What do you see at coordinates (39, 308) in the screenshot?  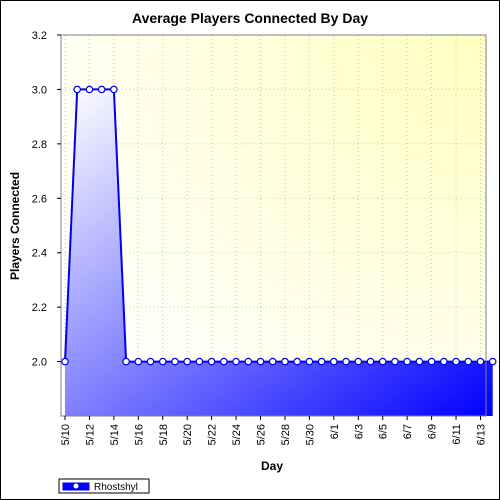 I see `y-tick-label: 2.2` at bounding box center [39, 308].